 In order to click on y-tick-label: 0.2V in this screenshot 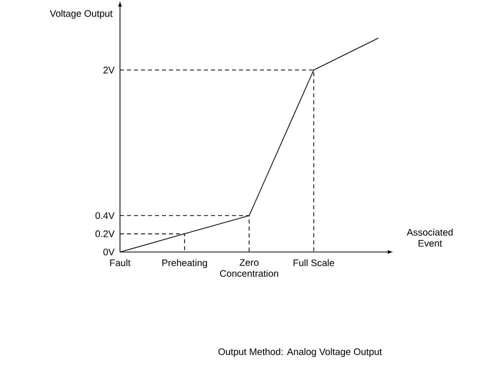, I will do `click(105, 234)`.